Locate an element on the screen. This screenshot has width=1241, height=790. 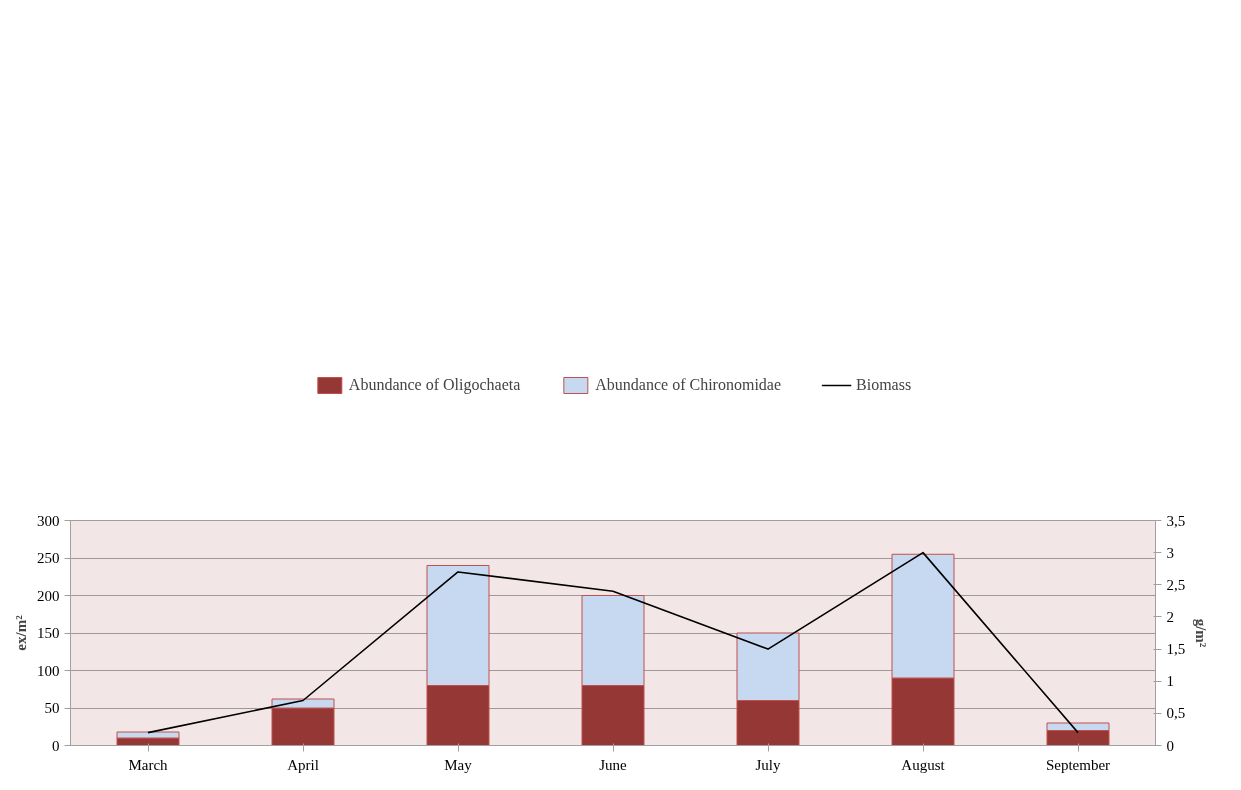
y2-tick-label: 0,5 is located at coordinates (1176, 713).